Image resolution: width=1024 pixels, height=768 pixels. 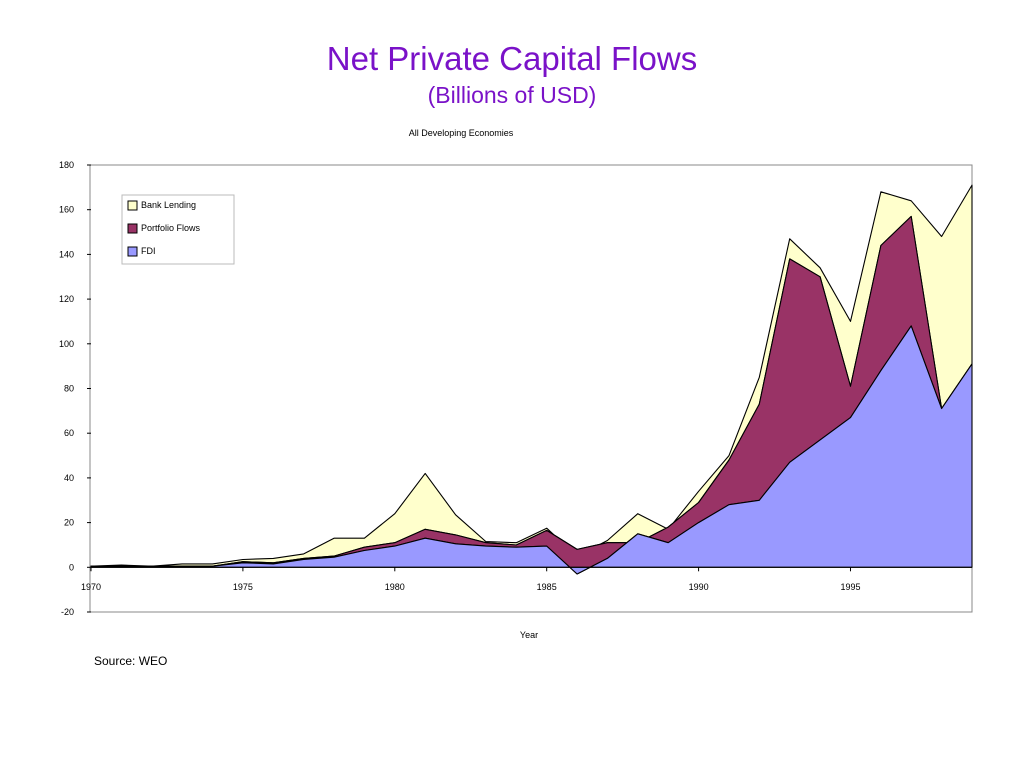 What do you see at coordinates (148, 251) in the screenshot?
I see `legend-label: FDI` at bounding box center [148, 251].